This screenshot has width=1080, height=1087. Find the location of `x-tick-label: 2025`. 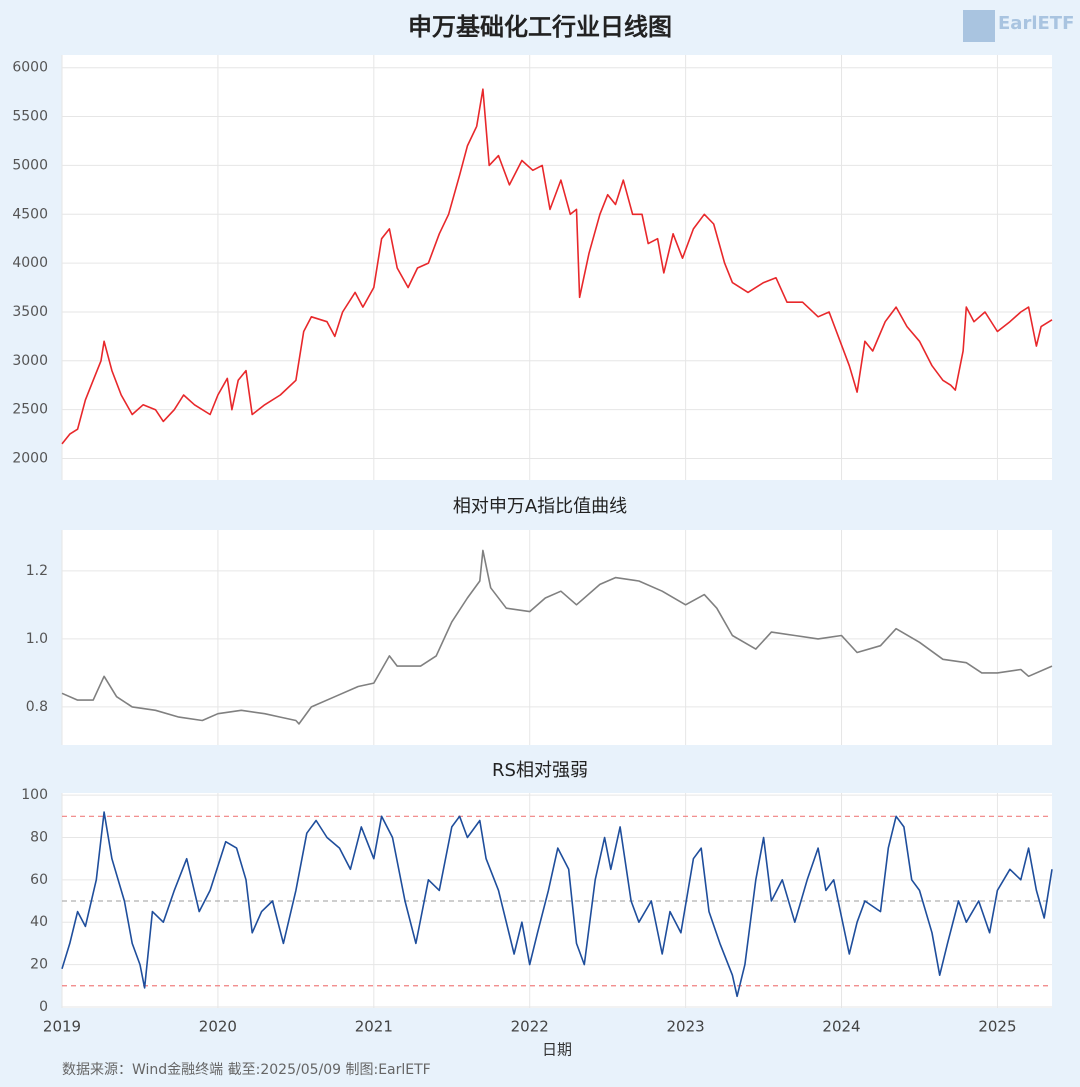

x-tick-label: 2025 is located at coordinates (997, 1027).